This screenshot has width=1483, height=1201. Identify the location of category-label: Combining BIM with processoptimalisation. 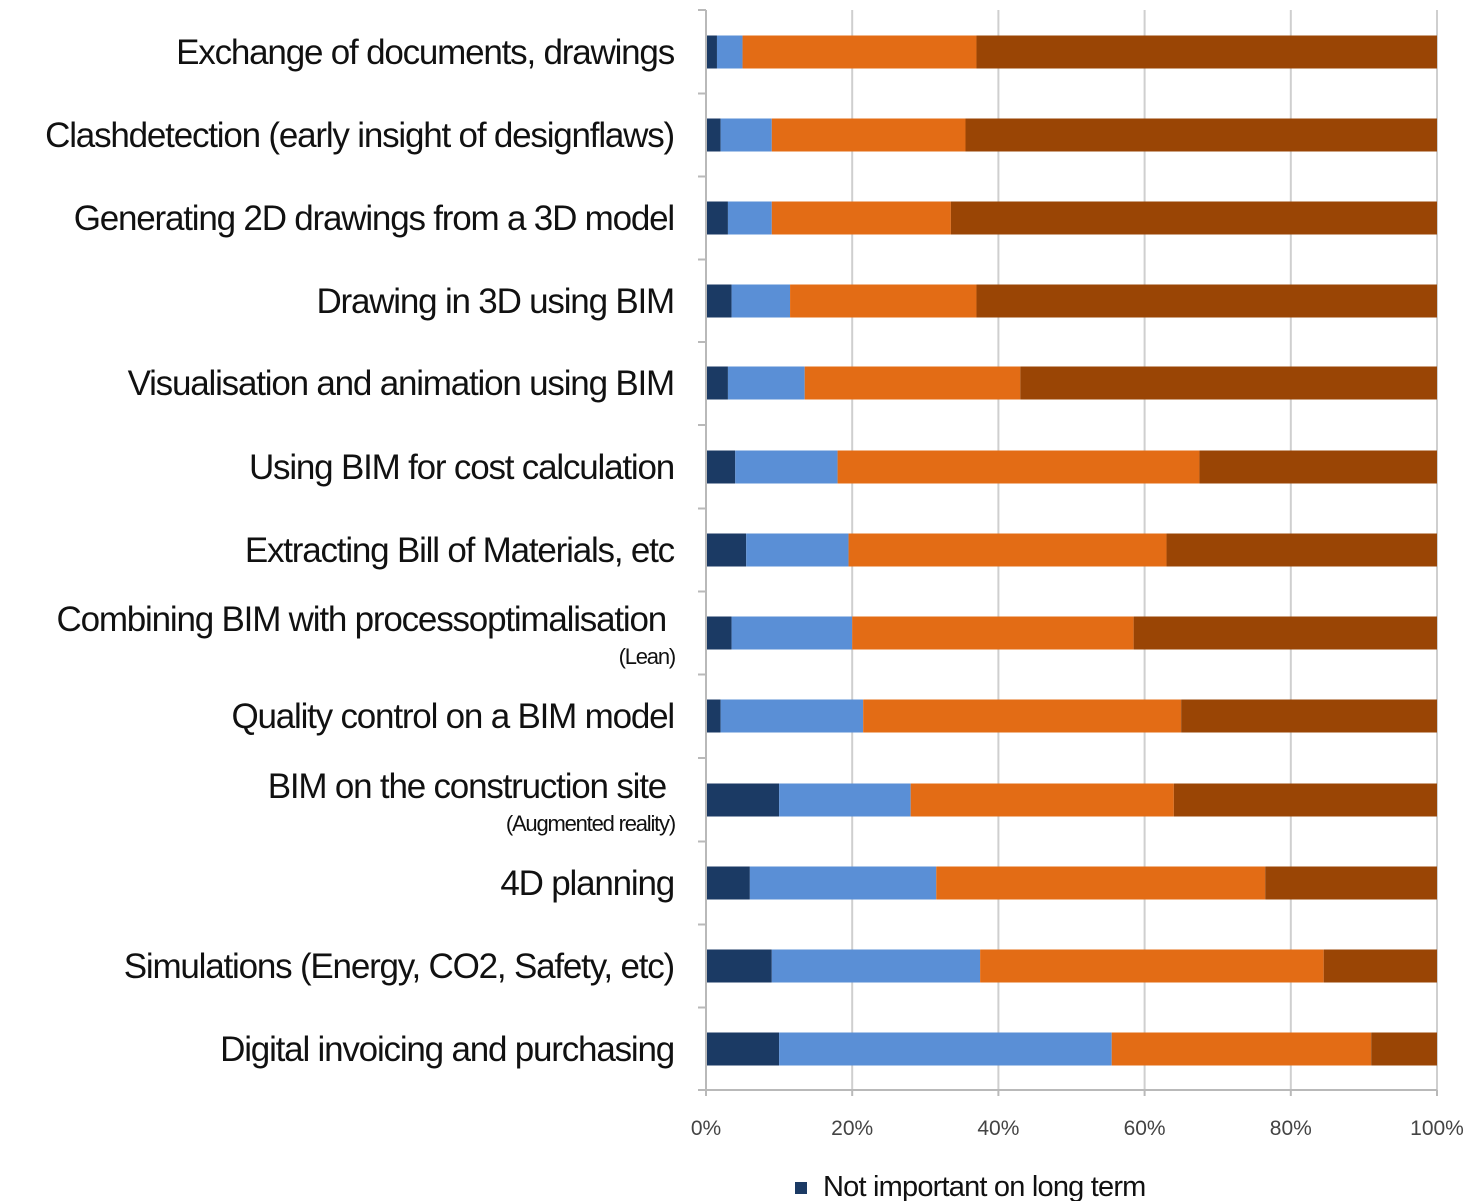
(362, 619).